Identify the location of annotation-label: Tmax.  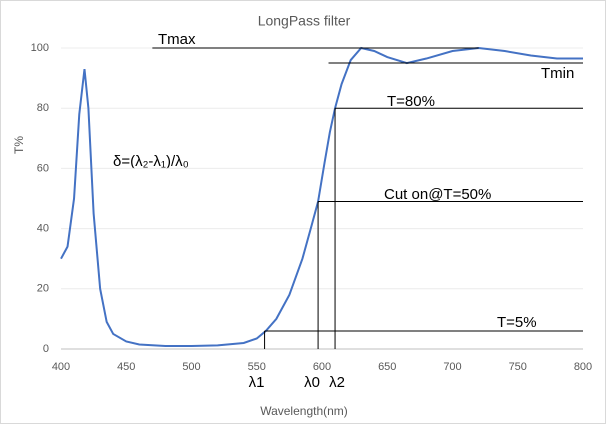
(177, 39).